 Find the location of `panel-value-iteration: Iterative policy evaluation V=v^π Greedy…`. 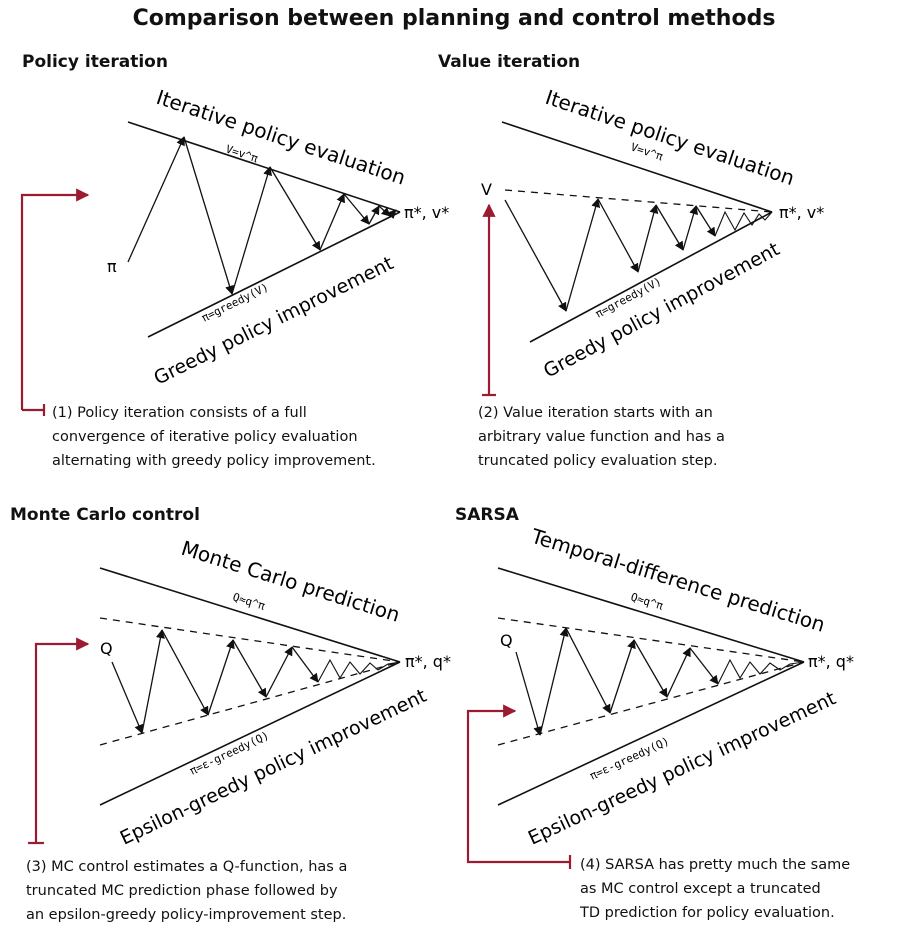

panel-value-iteration: Iterative policy evaluation V=v^π Greedy… is located at coordinates (652, 241).